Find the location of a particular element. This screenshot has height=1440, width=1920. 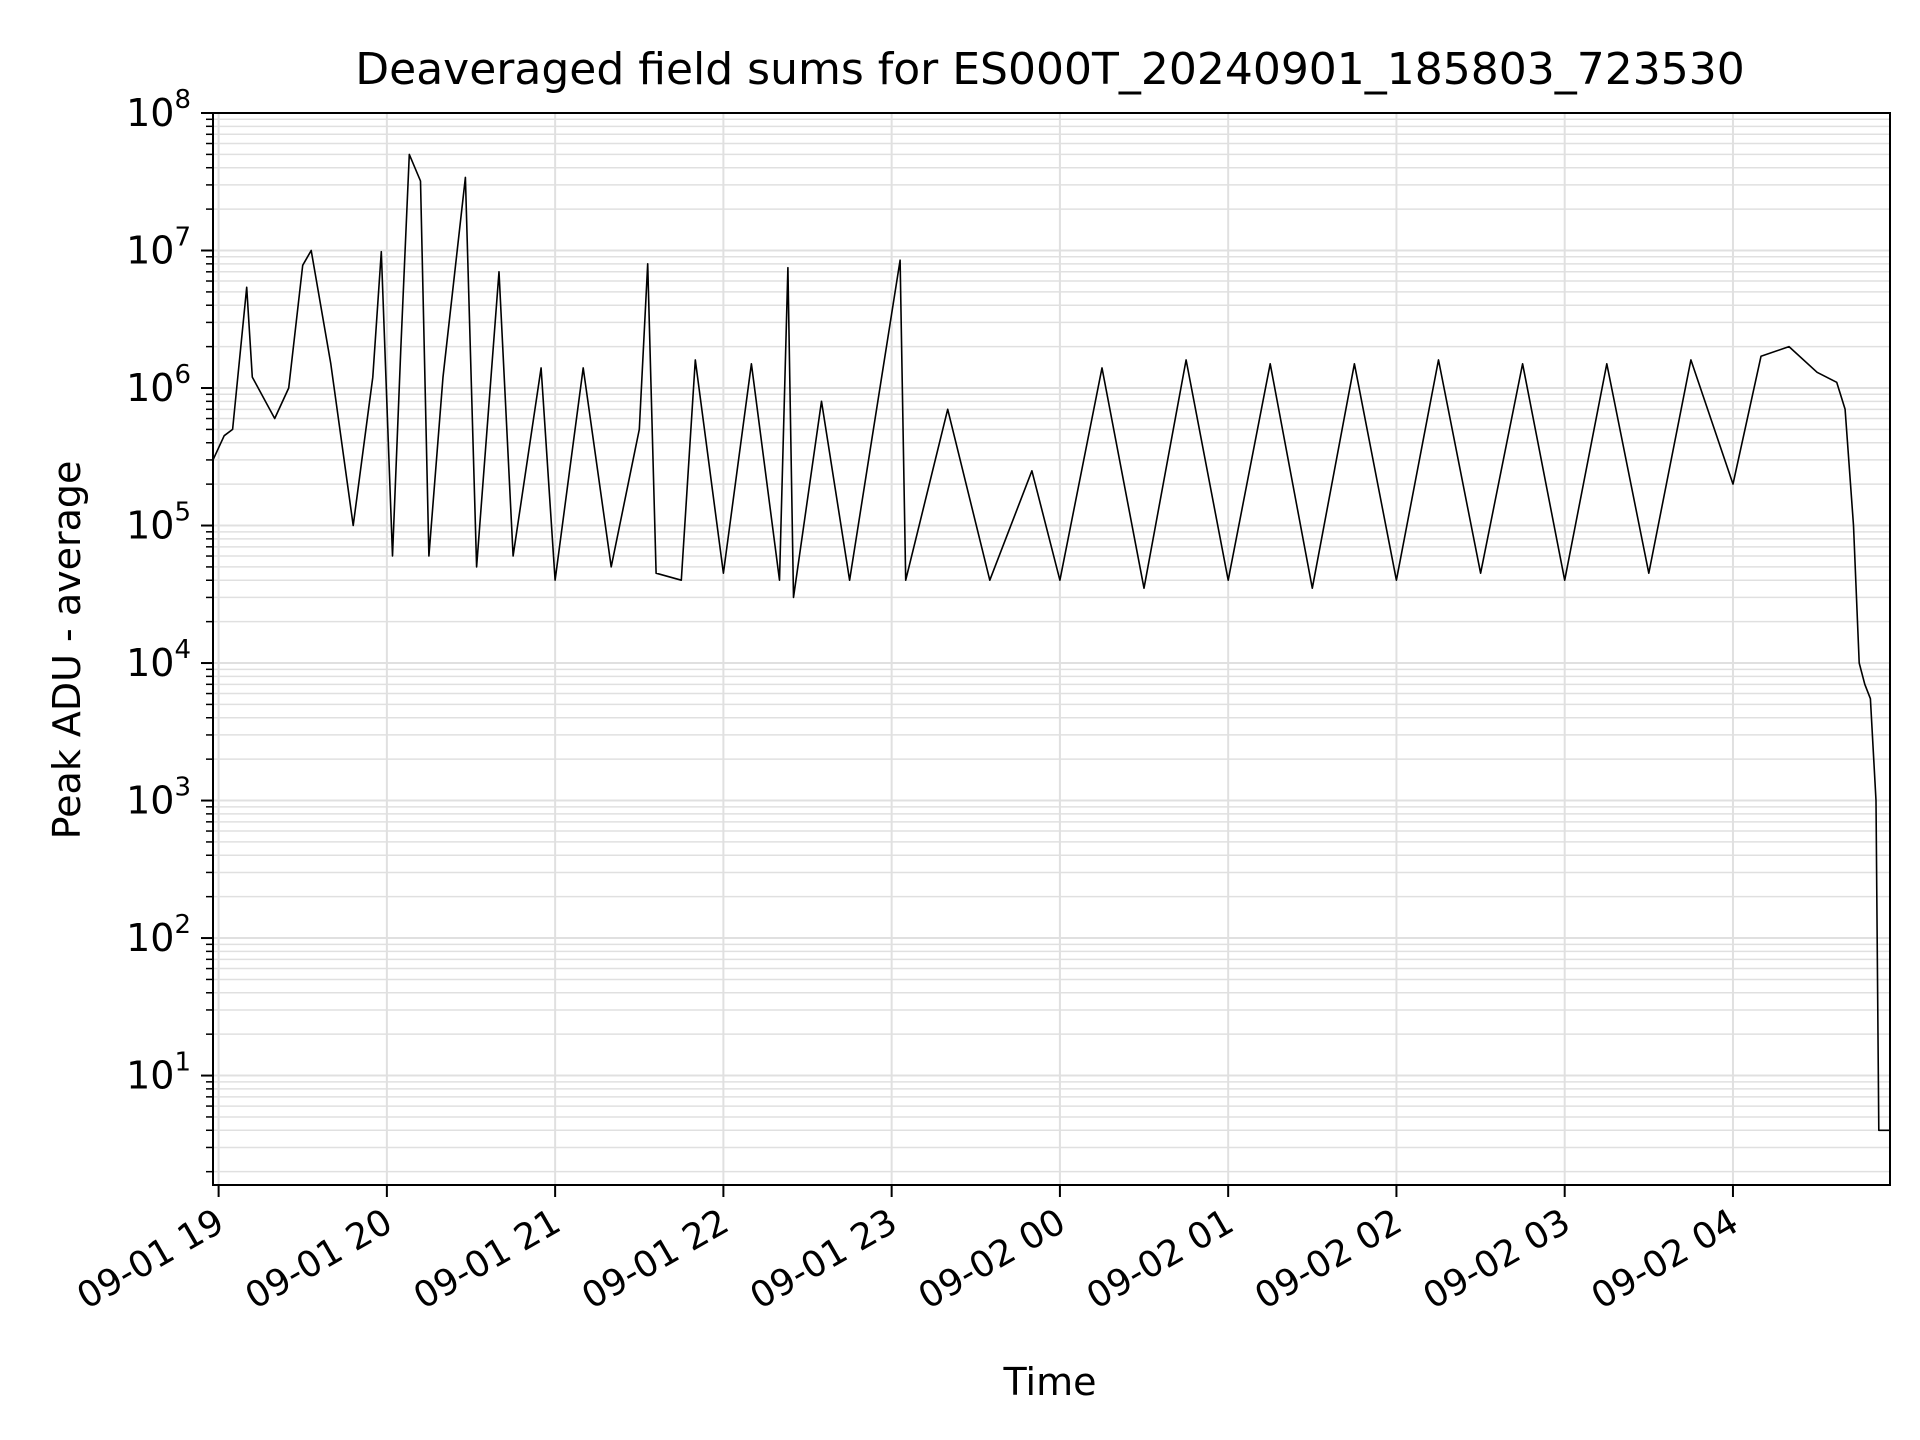

y-tick-label: 10⁵ is located at coordinates (158, 523).